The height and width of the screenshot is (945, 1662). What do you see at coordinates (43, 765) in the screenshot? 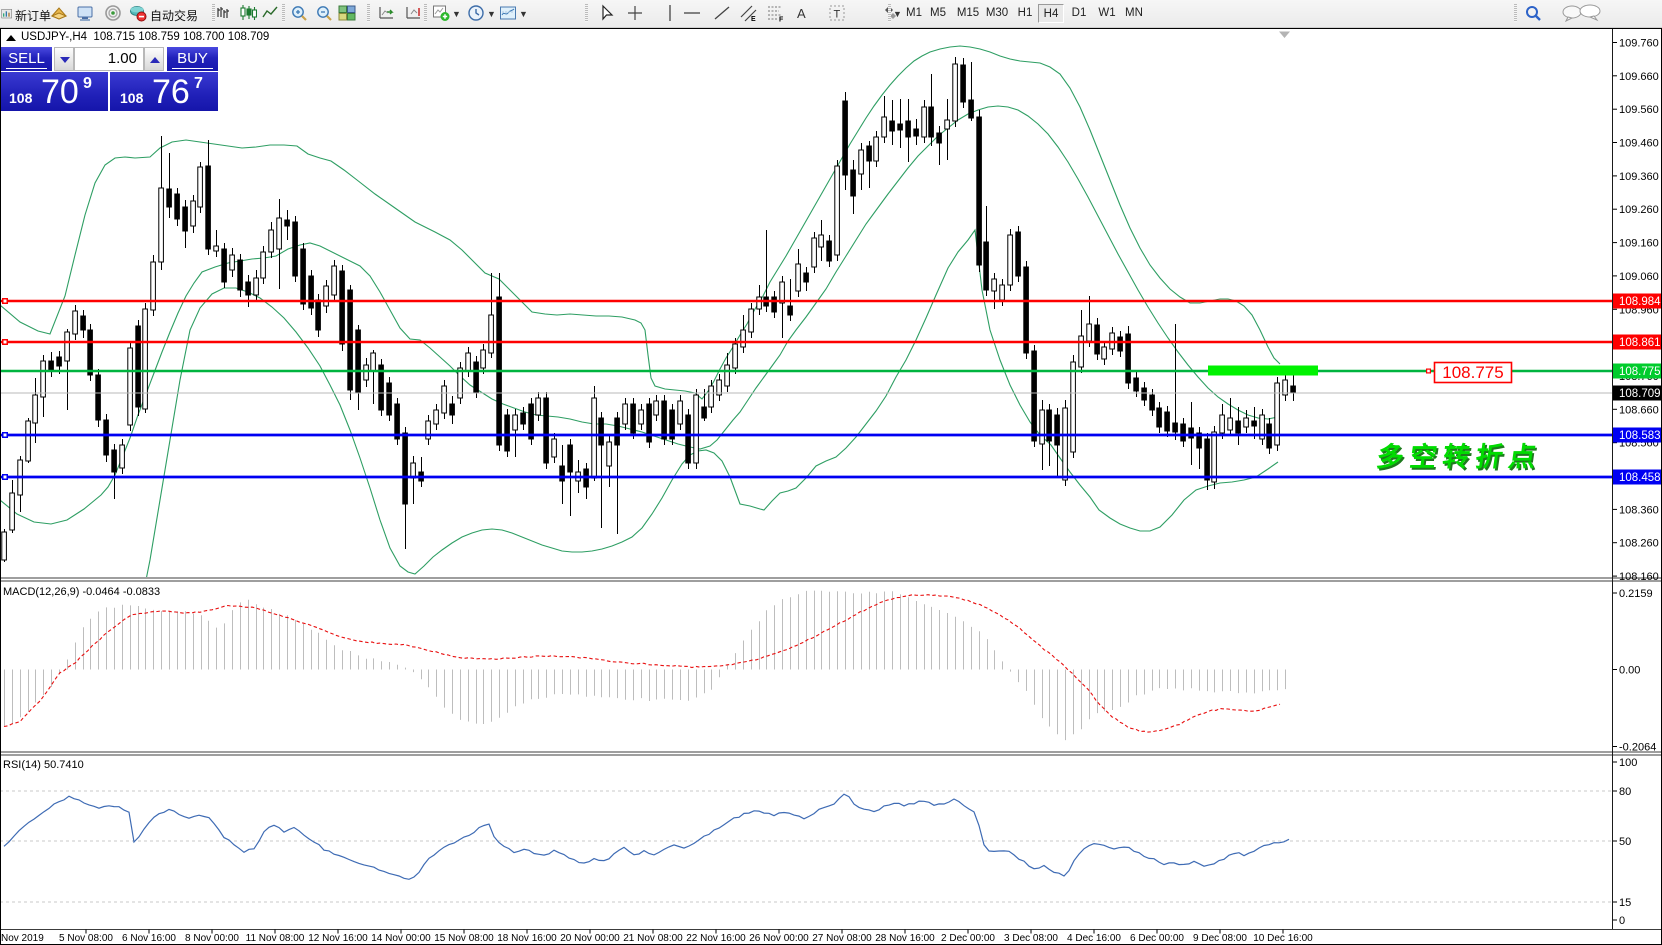
I see `svg-text: RSI(14) 50.7410` at bounding box center [43, 765].